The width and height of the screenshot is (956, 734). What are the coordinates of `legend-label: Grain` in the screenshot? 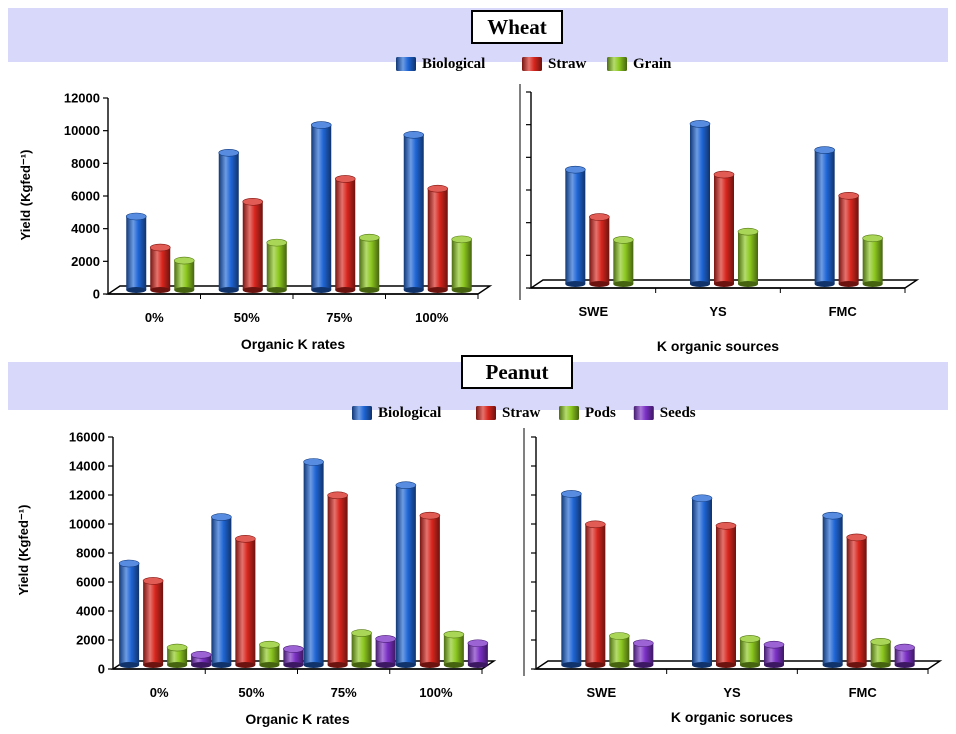 It's located at (652, 64).